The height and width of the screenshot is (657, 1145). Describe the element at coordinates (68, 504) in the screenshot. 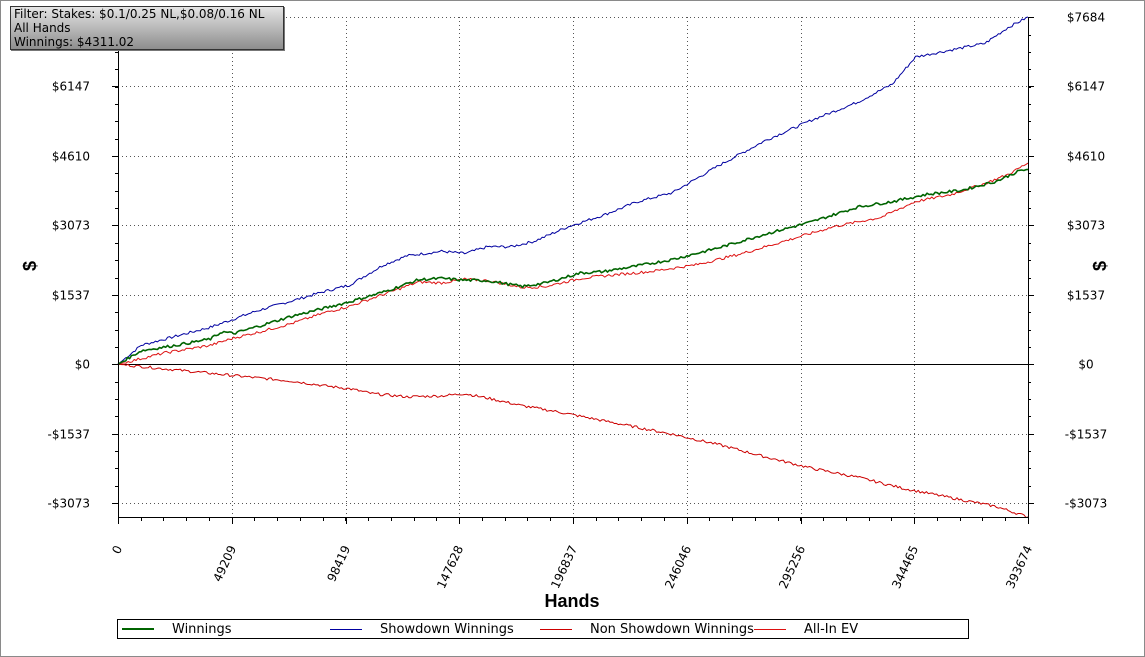

I see `y-tick-label: -$3073` at that location.